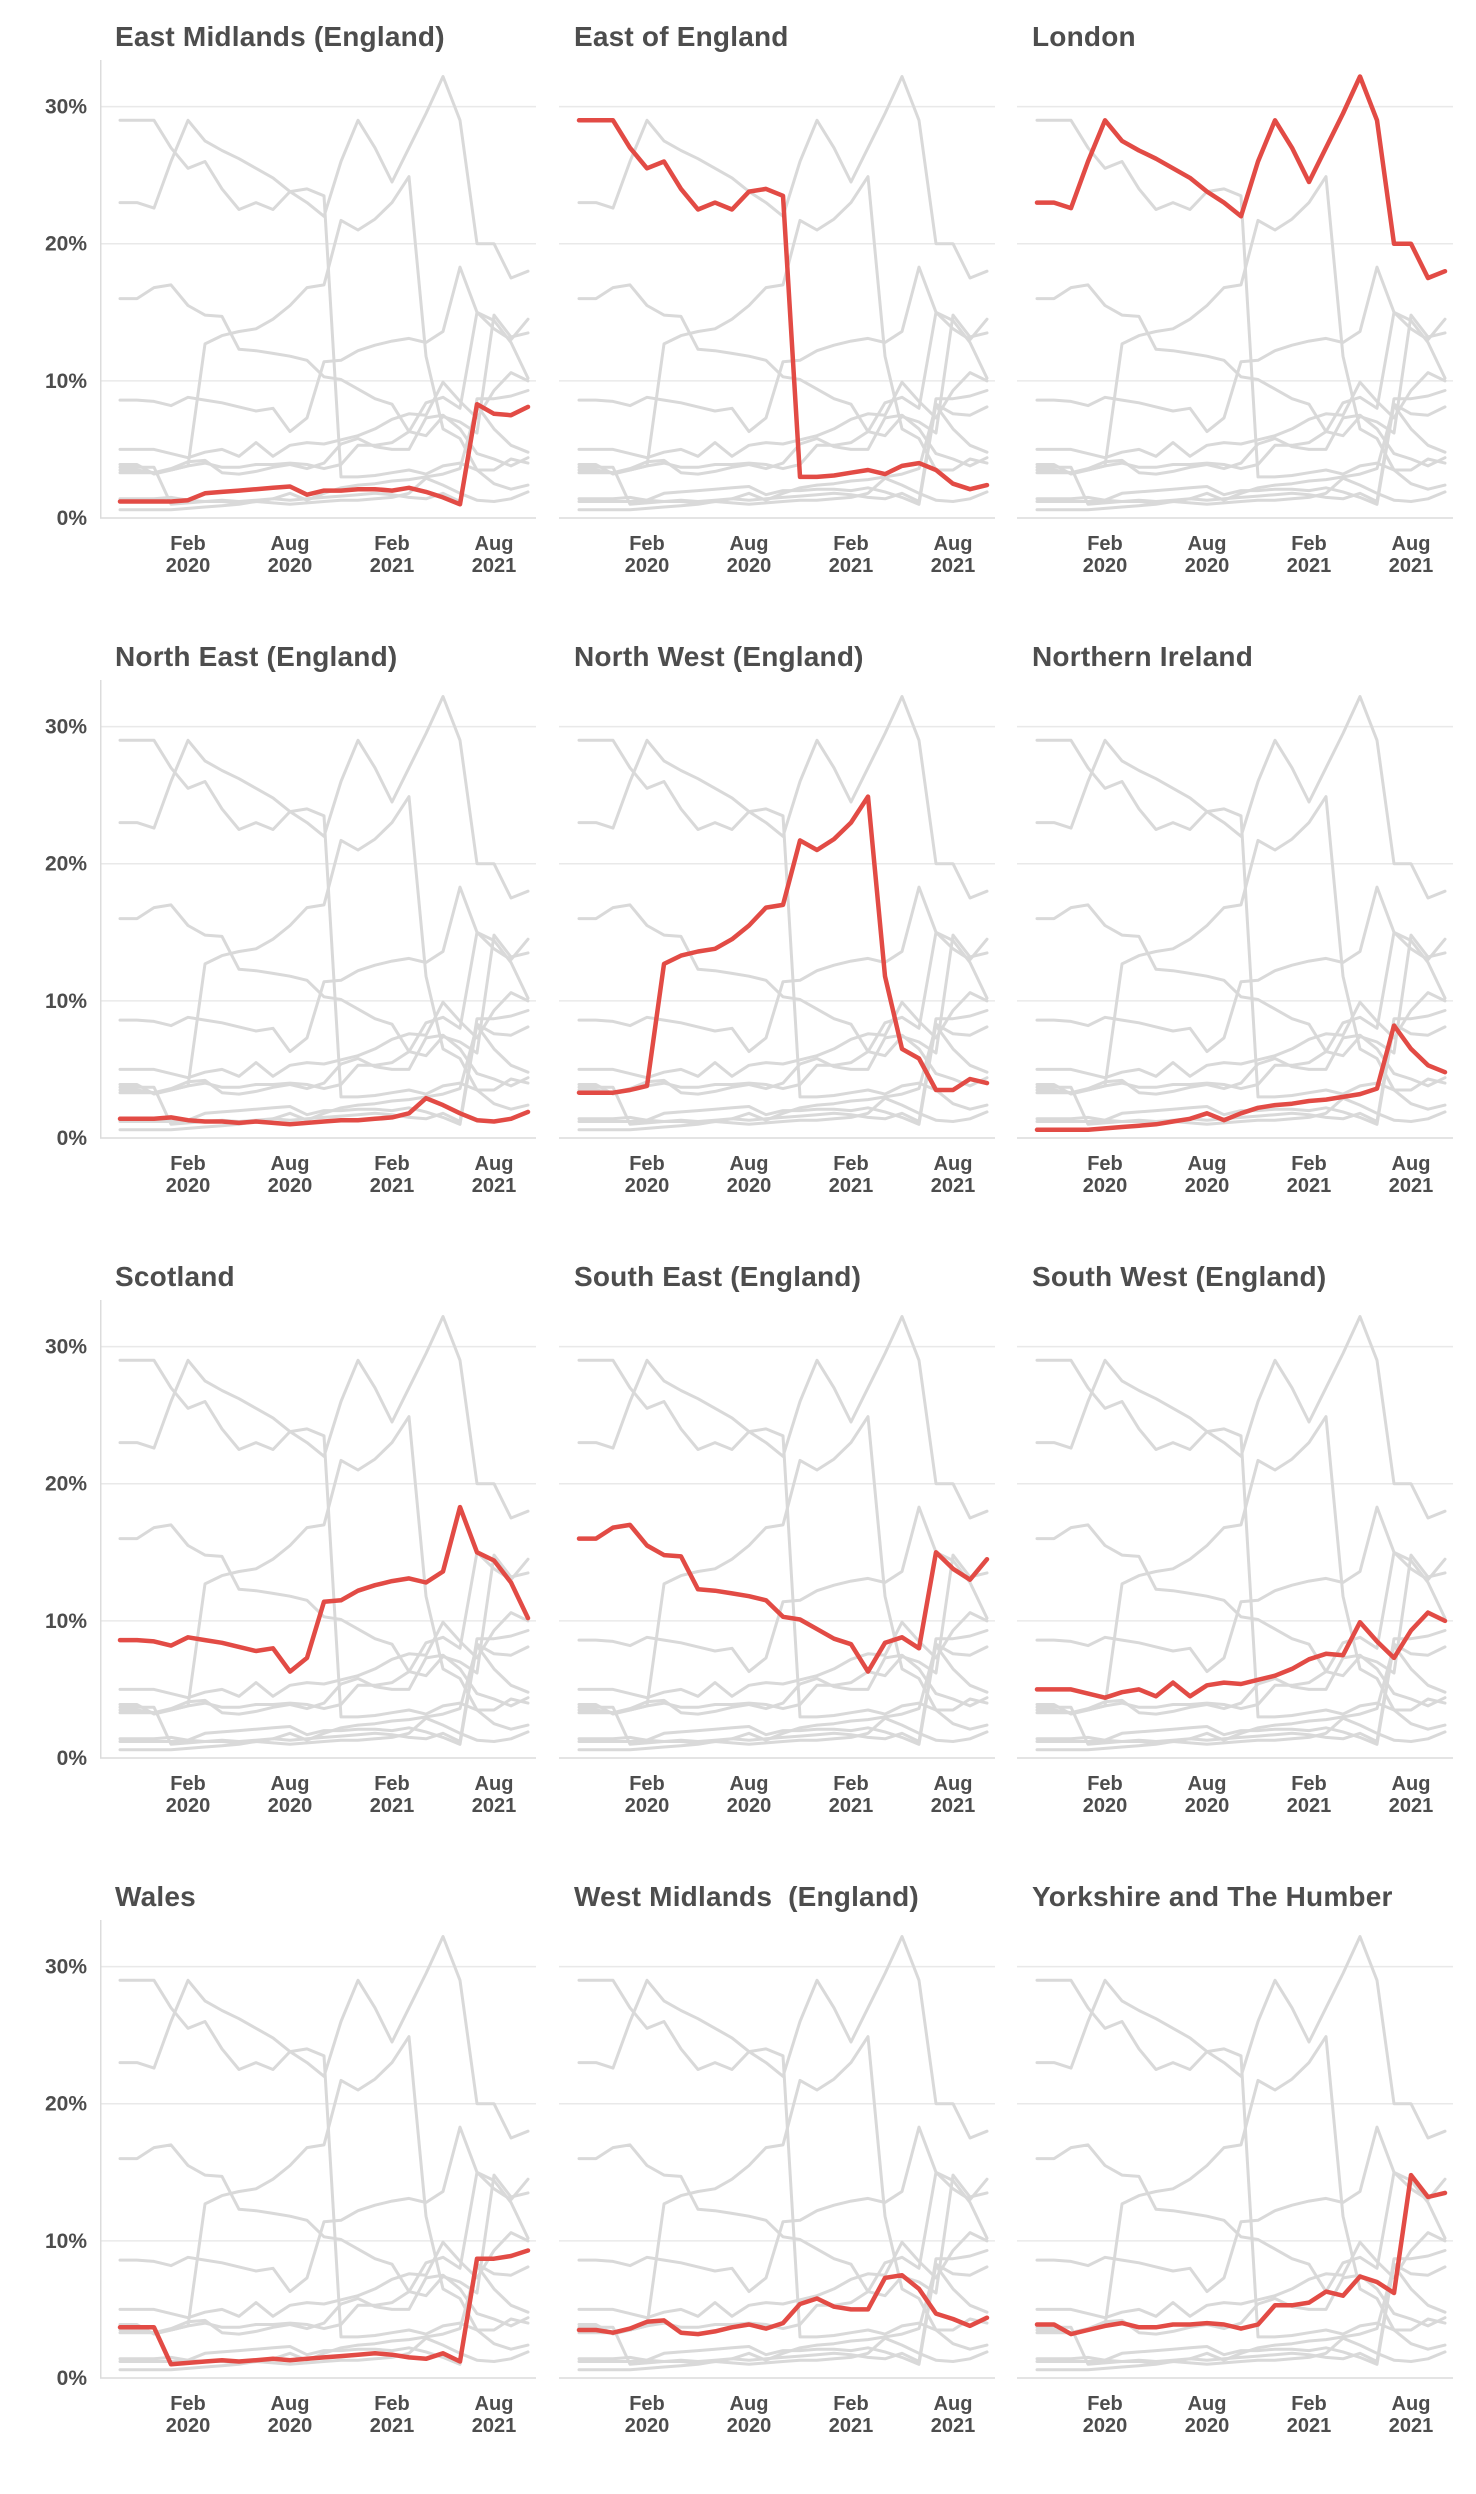 This screenshot has height=2494, width=1476. I want to click on series-line-highlight-west-midlands-england, so click(783, 2304).